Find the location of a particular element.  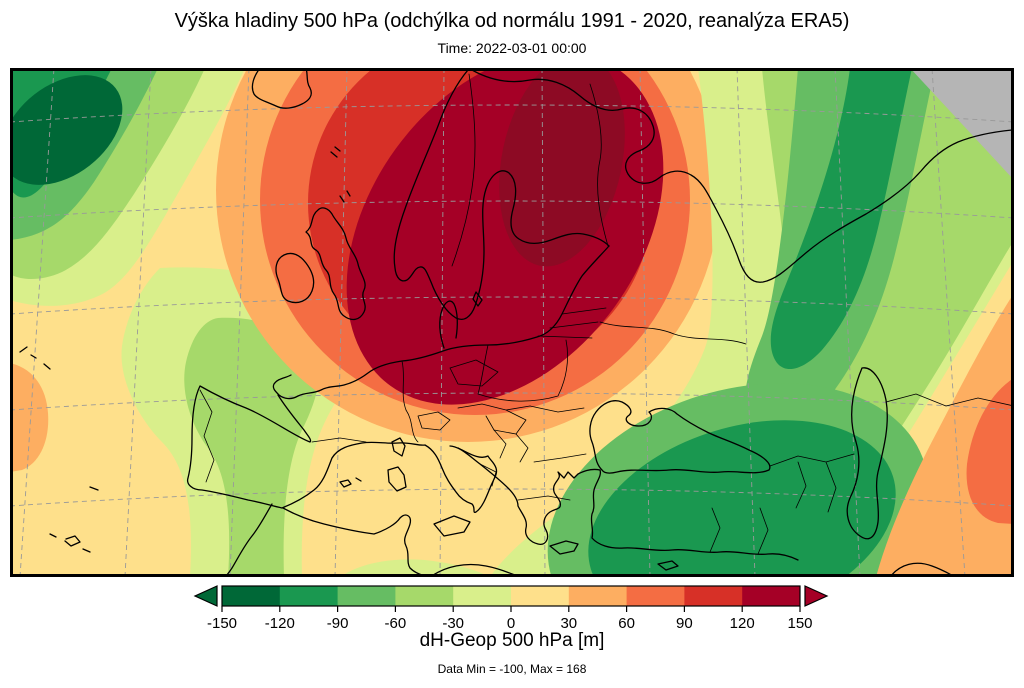

contour-west-core is located at coordinates (67, 130).